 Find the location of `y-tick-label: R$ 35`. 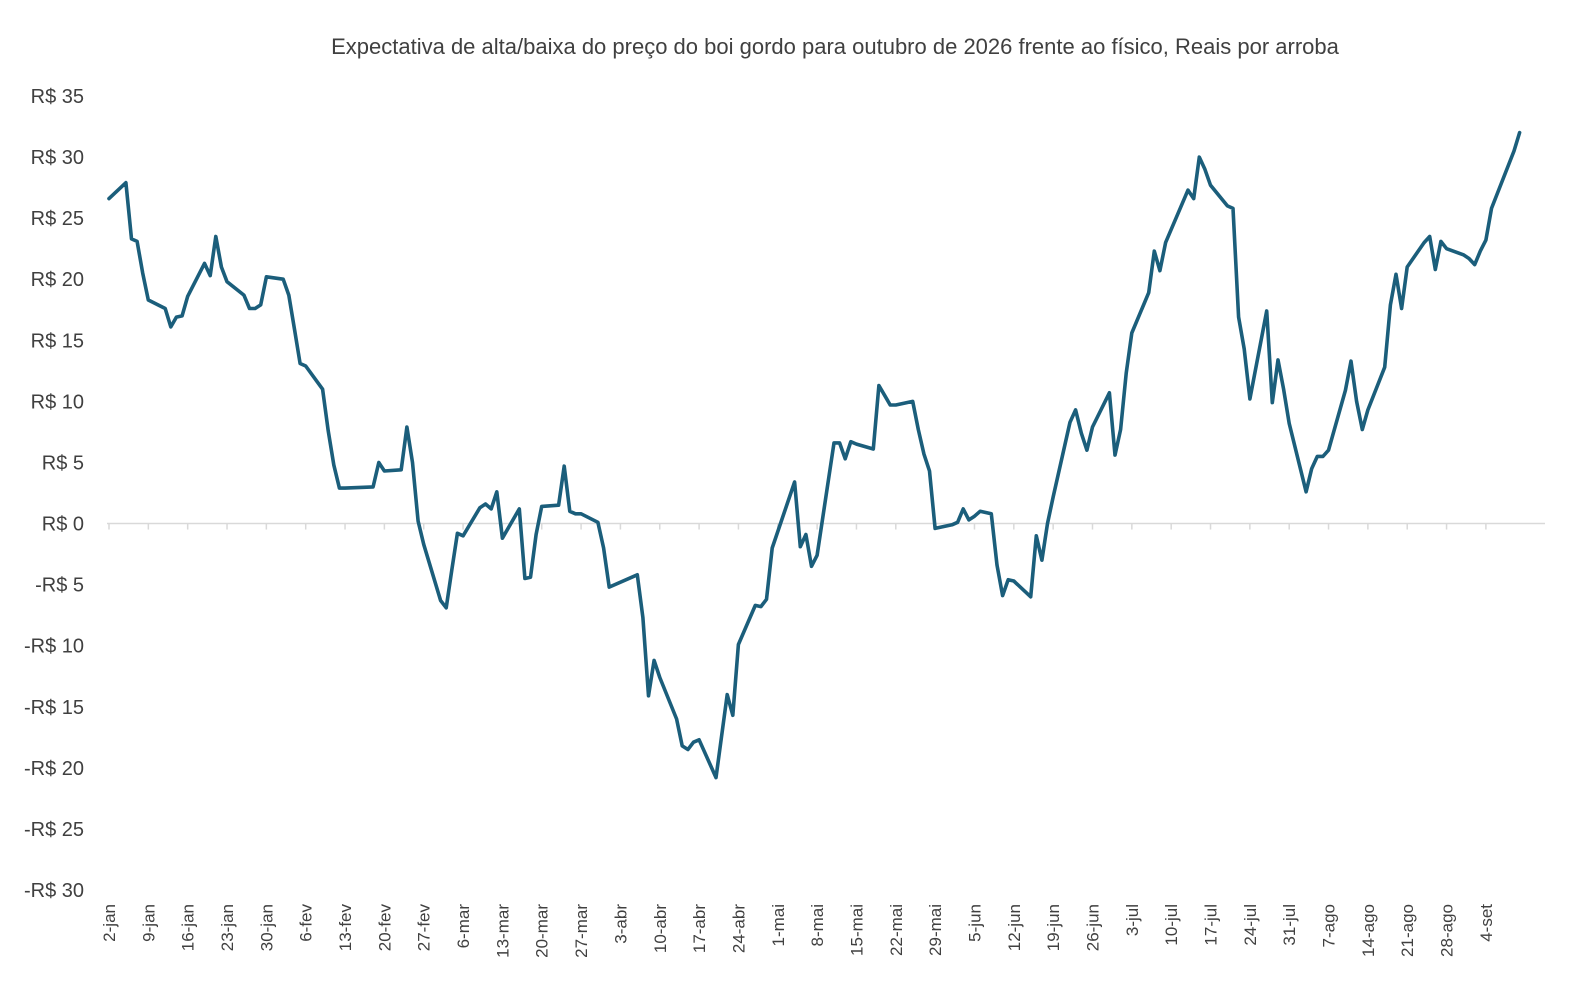

y-tick-label: R$ 35 is located at coordinates (57, 97).